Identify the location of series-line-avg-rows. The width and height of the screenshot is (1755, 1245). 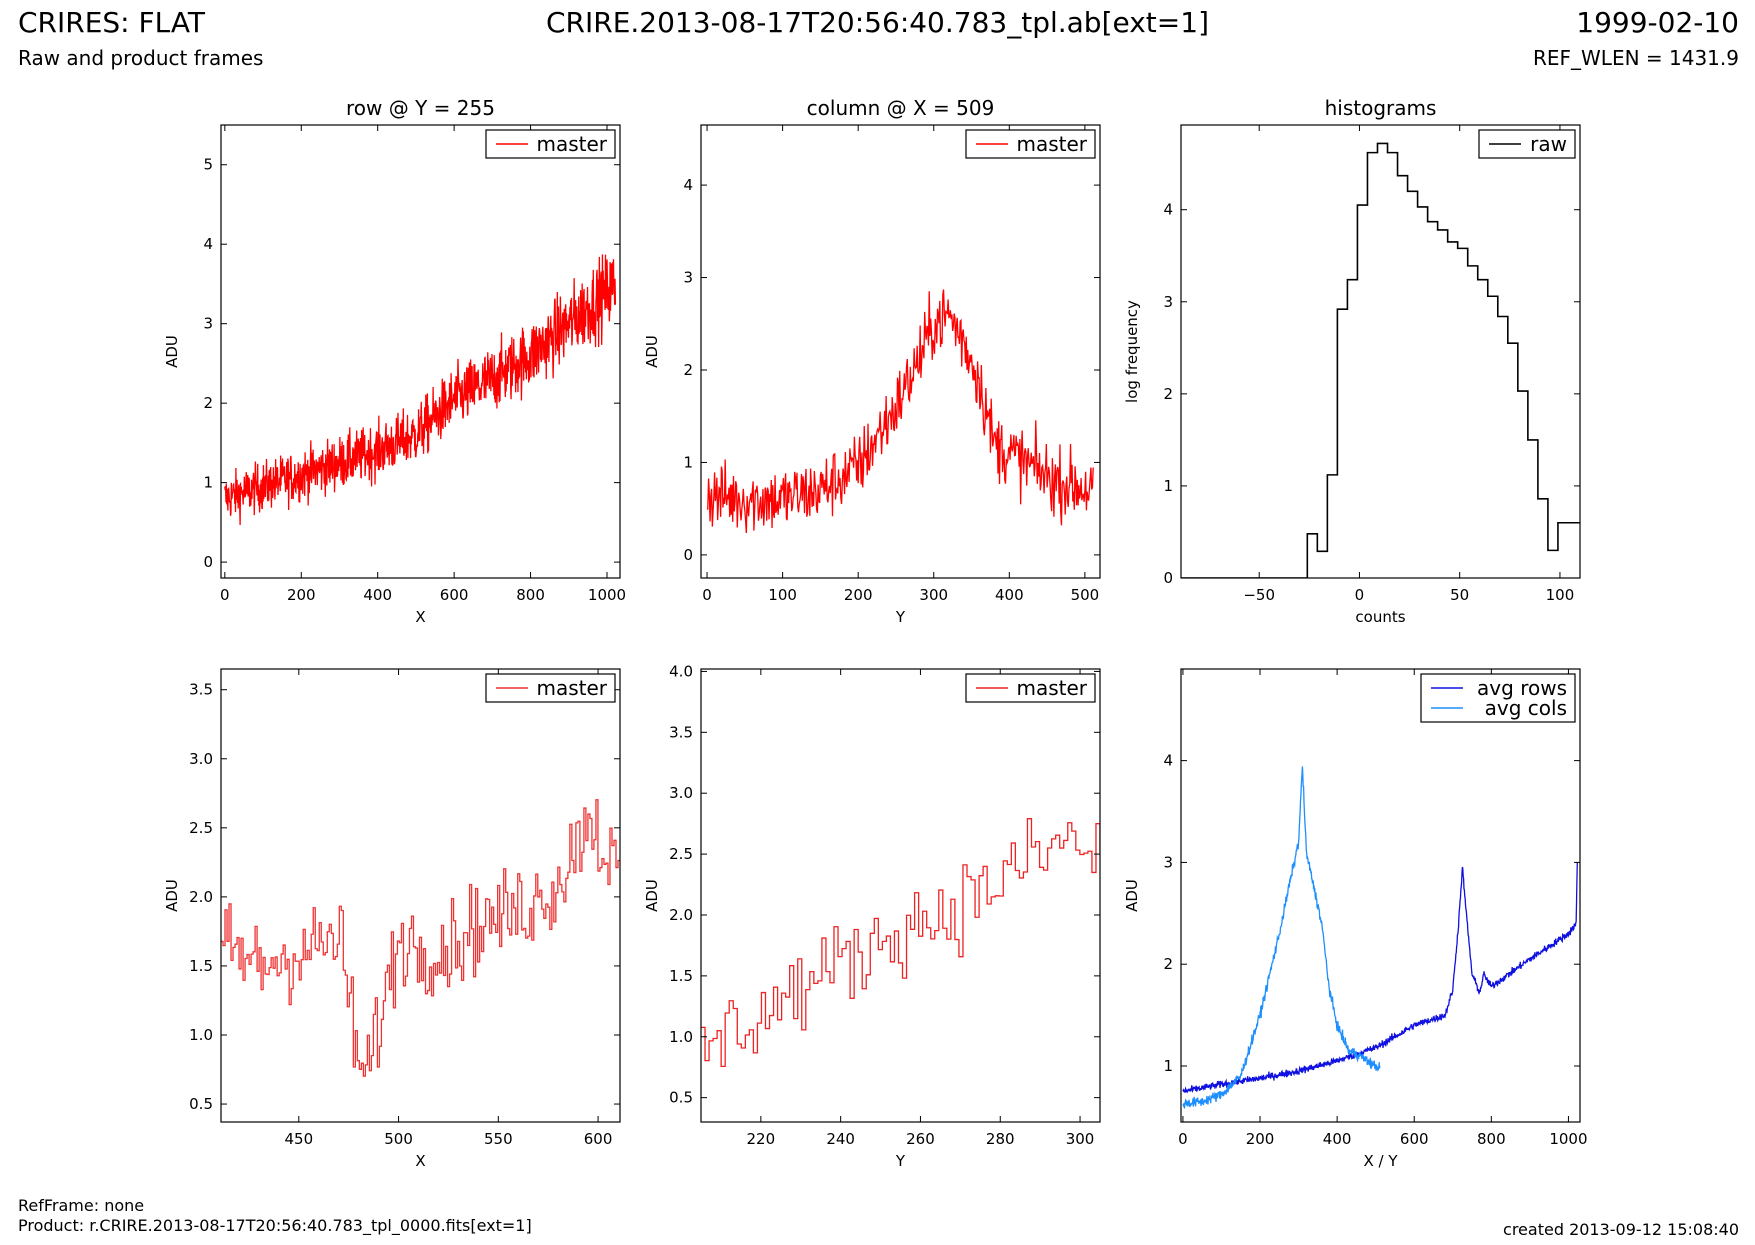
(1380, 977).